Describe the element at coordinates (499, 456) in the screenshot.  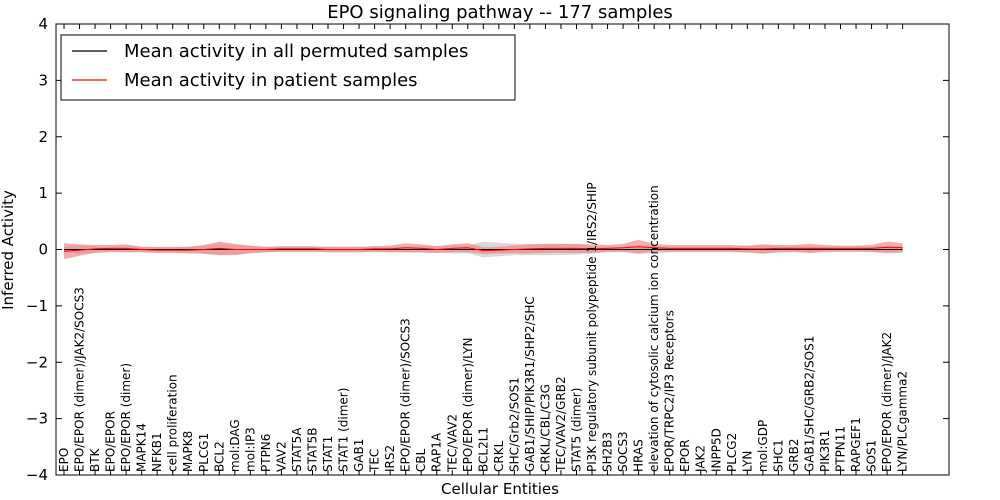
I see `x-tick-label: CRKL` at that location.